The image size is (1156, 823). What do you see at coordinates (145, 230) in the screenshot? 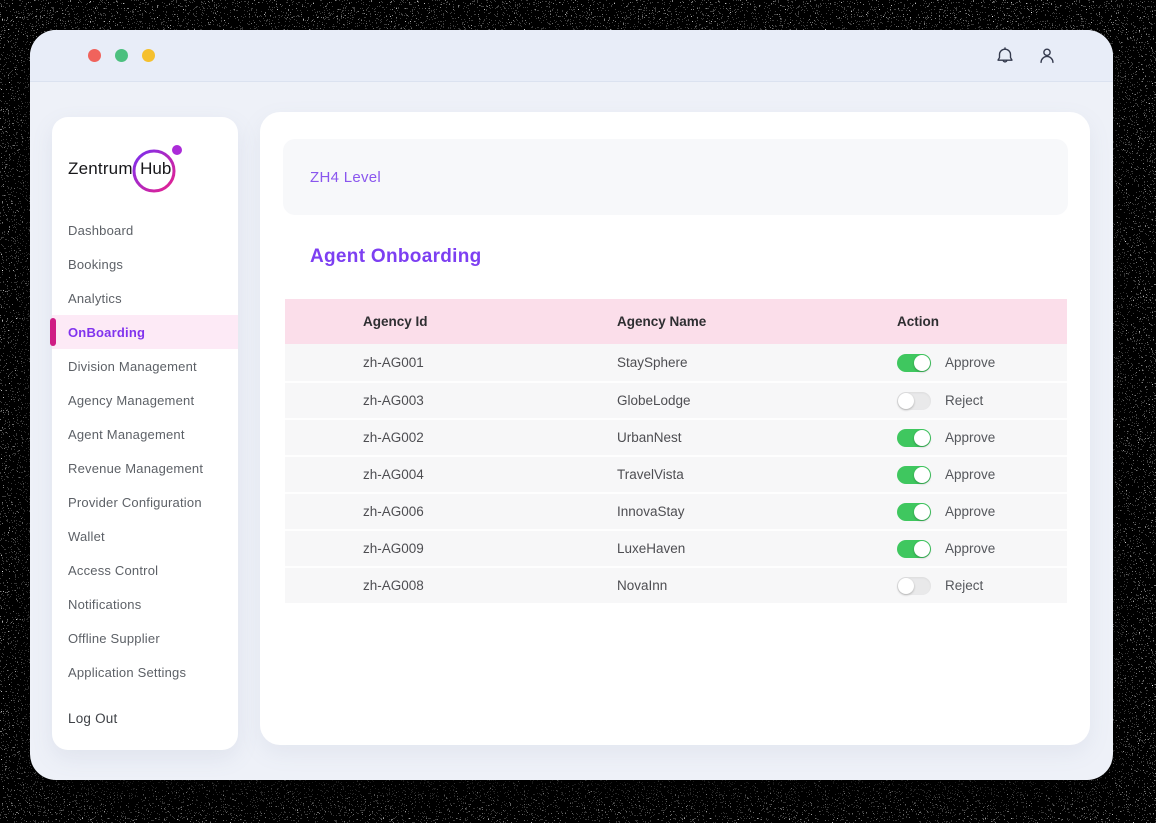
I see `sidebar-item-dashboard: Dashboard` at bounding box center [145, 230].